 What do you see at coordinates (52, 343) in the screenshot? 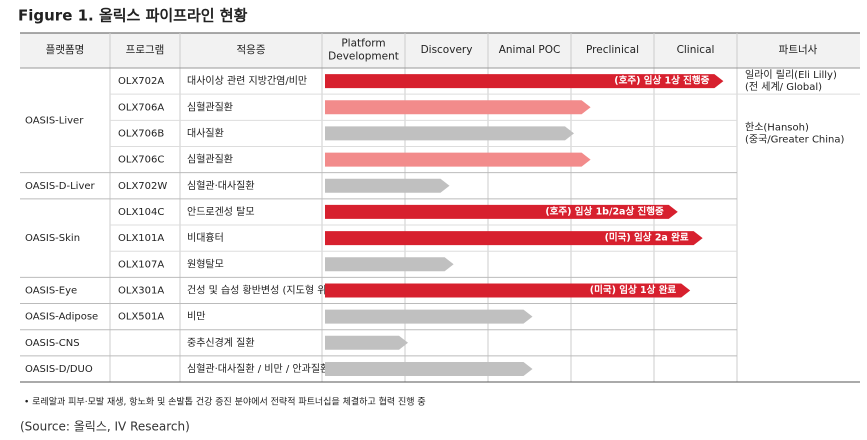
I see `platform: OASIS-CNS` at bounding box center [52, 343].